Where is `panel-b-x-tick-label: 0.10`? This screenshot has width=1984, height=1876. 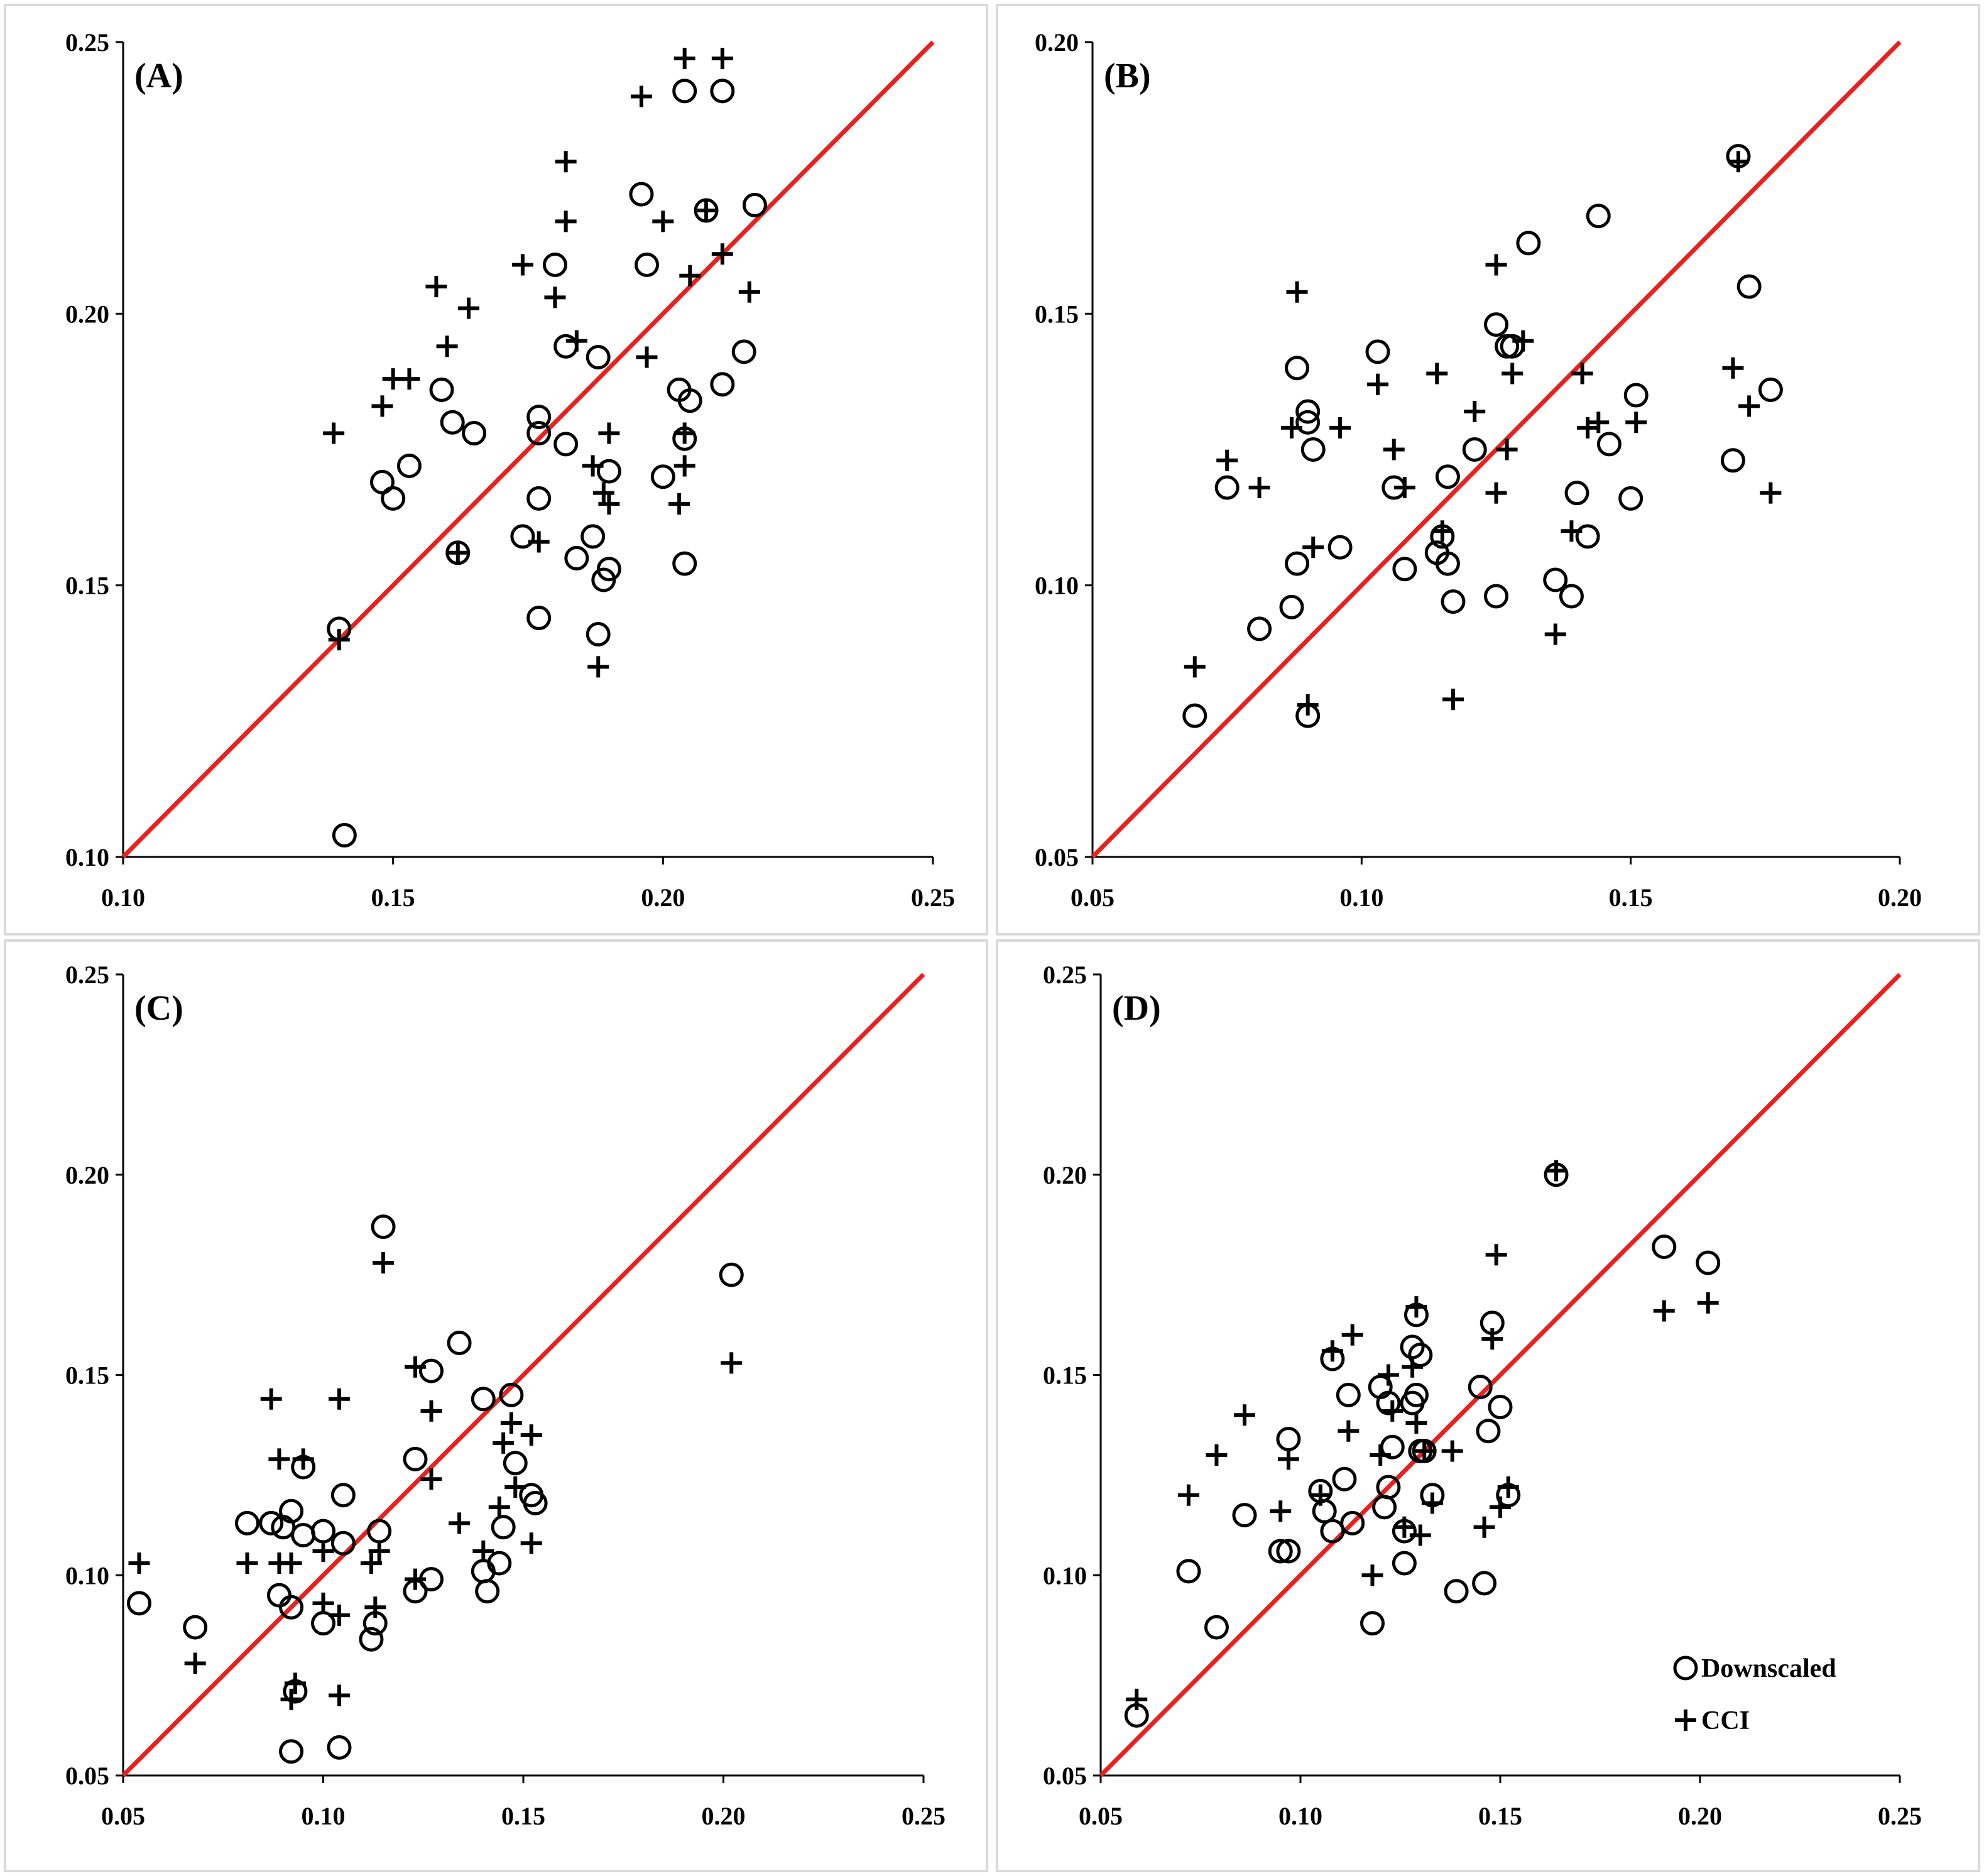
panel-b-x-tick-label: 0.10 is located at coordinates (1361, 898).